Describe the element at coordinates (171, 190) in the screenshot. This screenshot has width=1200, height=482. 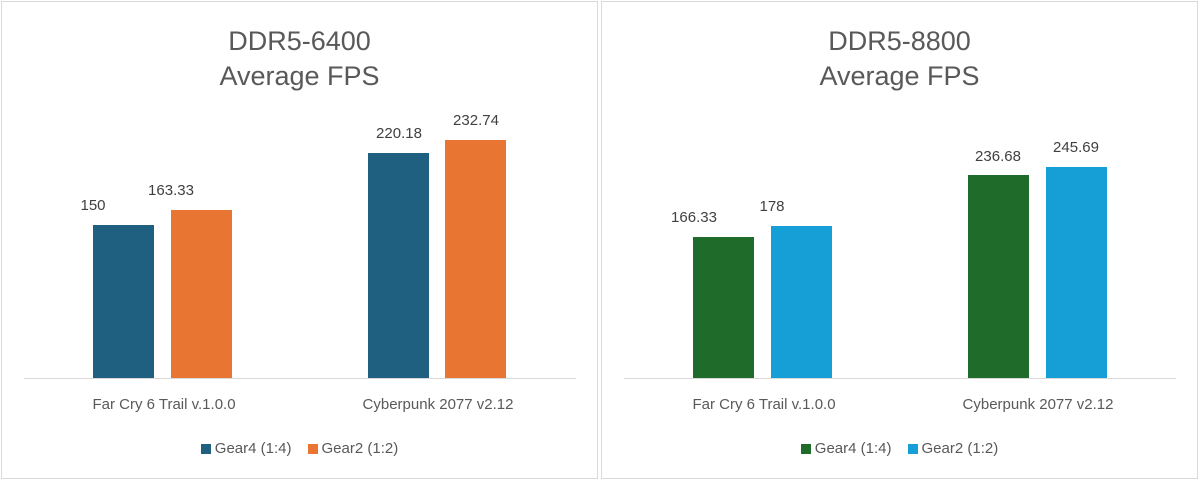
I see `data-label: 163.33` at that location.